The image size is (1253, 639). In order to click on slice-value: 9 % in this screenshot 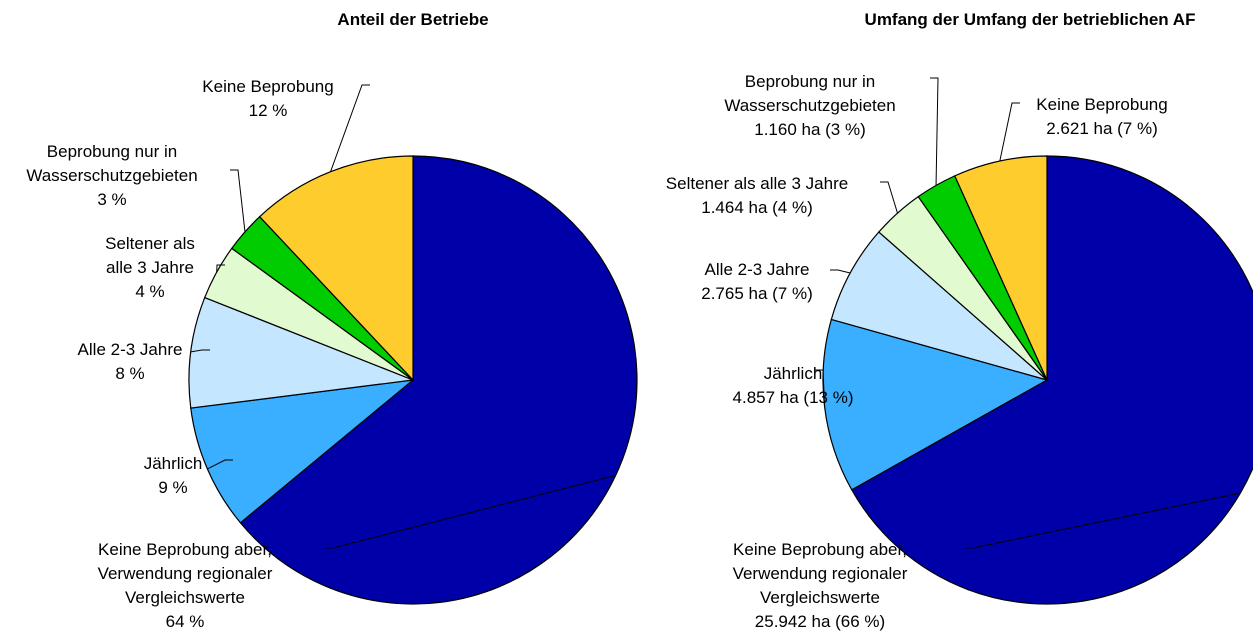, I will do `click(173, 487)`.